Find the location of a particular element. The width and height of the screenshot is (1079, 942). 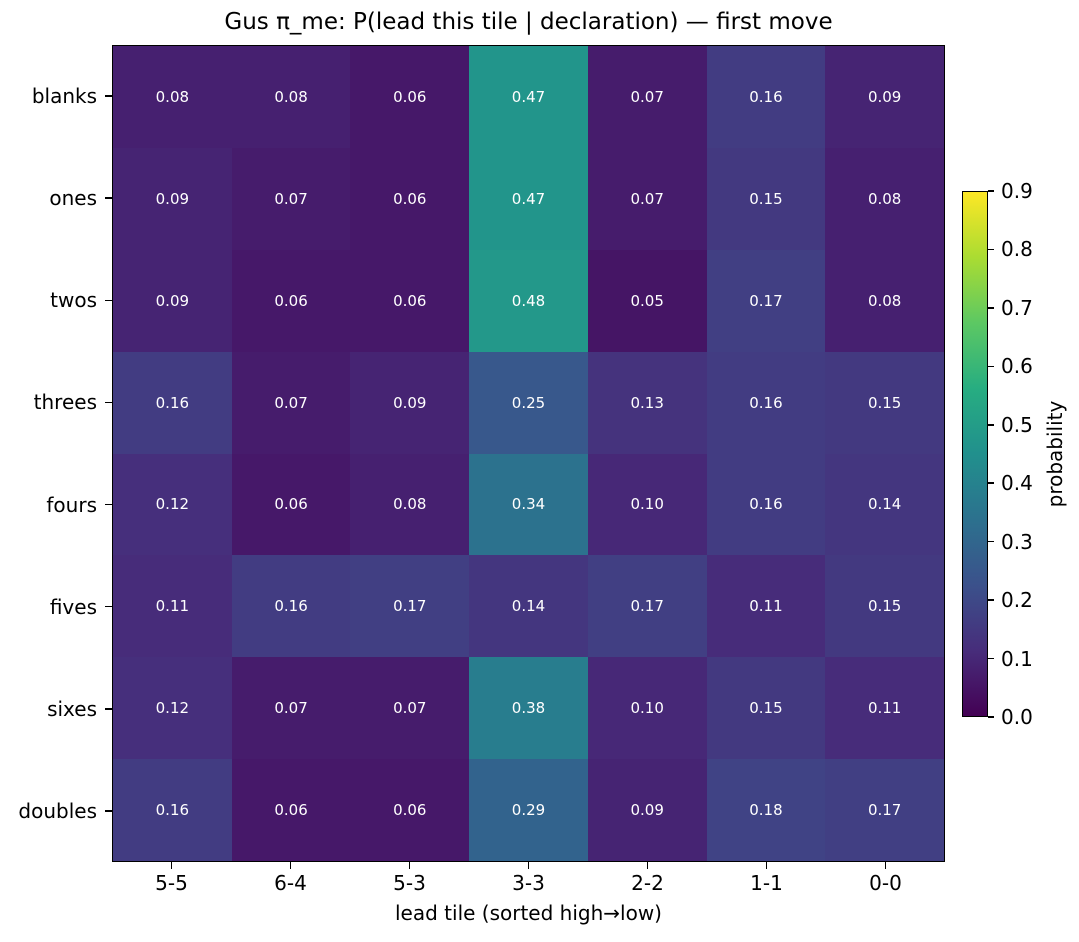

colorbar-tick-label-0.6: 0.6 is located at coordinates (1017, 366).